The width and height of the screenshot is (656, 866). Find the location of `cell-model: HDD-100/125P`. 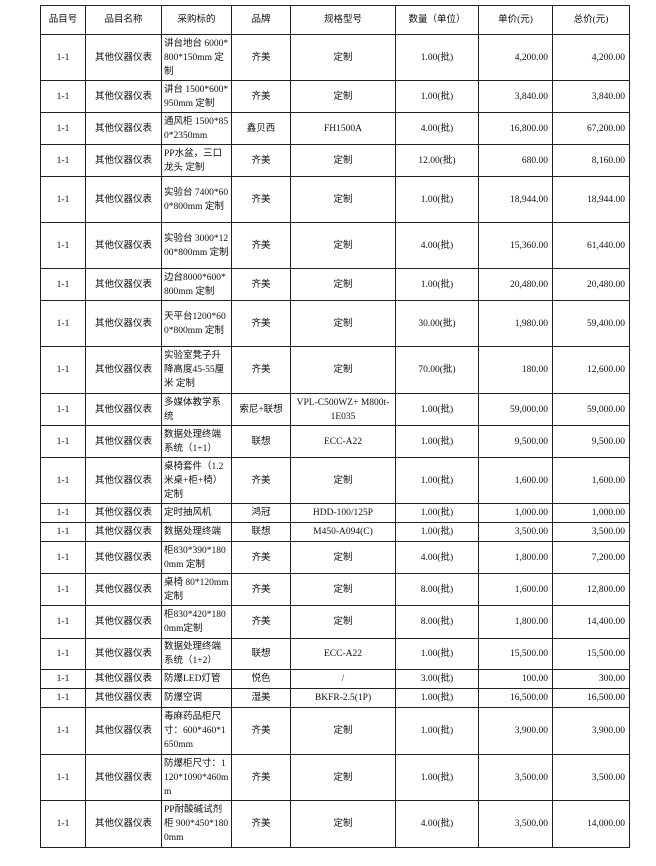

cell-model: HDD-100/125P is located at coordinates (343, 513).